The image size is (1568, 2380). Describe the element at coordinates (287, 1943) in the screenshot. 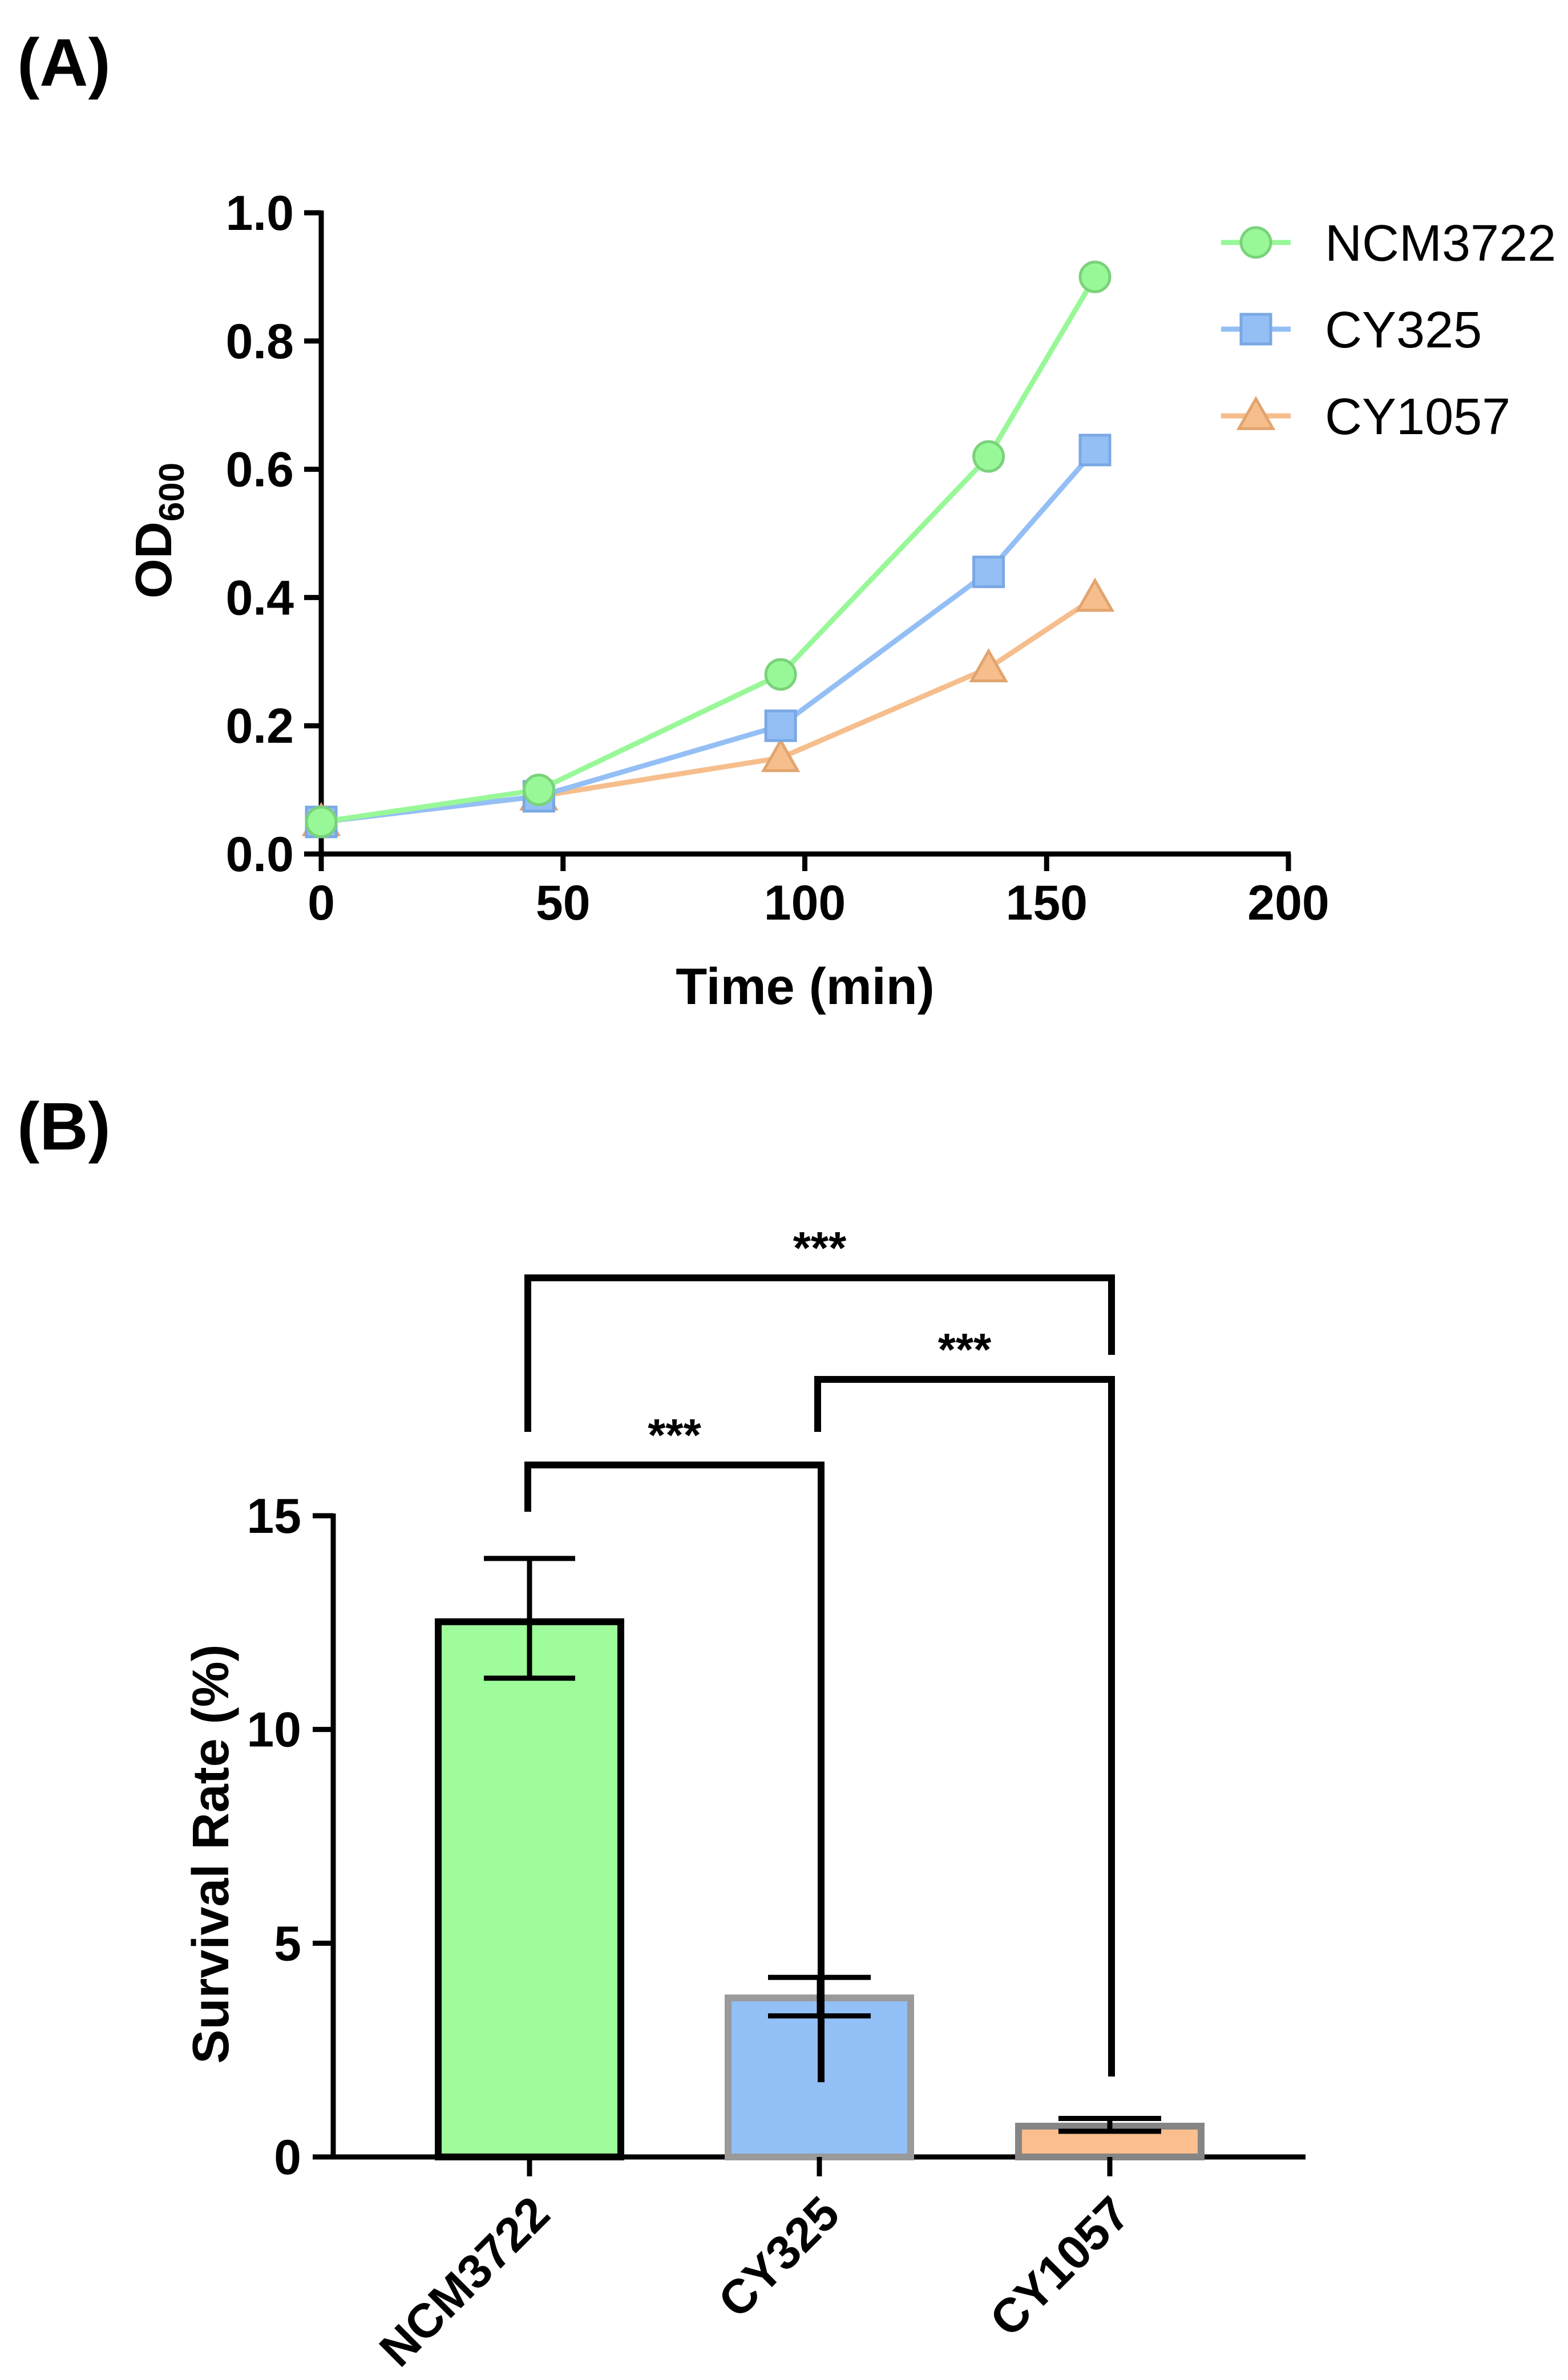

I see `panel-b-y-tick-label: 5` at that location.